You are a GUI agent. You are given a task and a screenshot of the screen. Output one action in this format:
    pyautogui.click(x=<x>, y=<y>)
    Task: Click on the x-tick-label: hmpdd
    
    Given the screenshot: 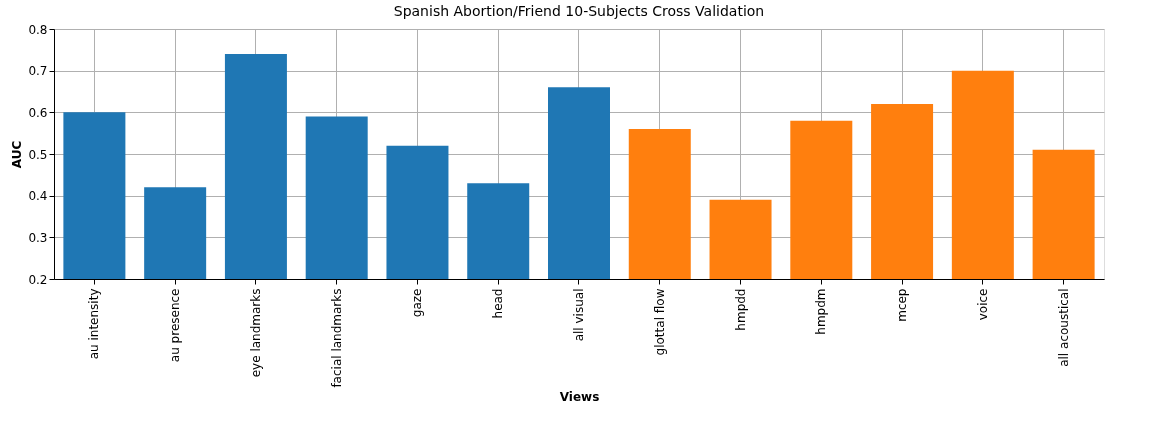 What is the action you would take?
    pyautogui.click(x=740, y=309)
    